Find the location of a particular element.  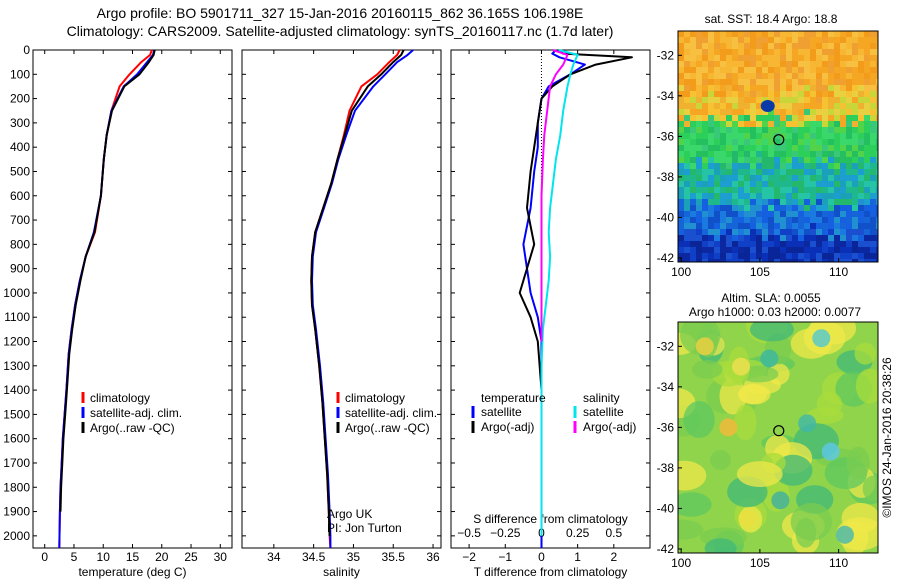

x-tick-label: 1 is located at coordinates (577, 557).